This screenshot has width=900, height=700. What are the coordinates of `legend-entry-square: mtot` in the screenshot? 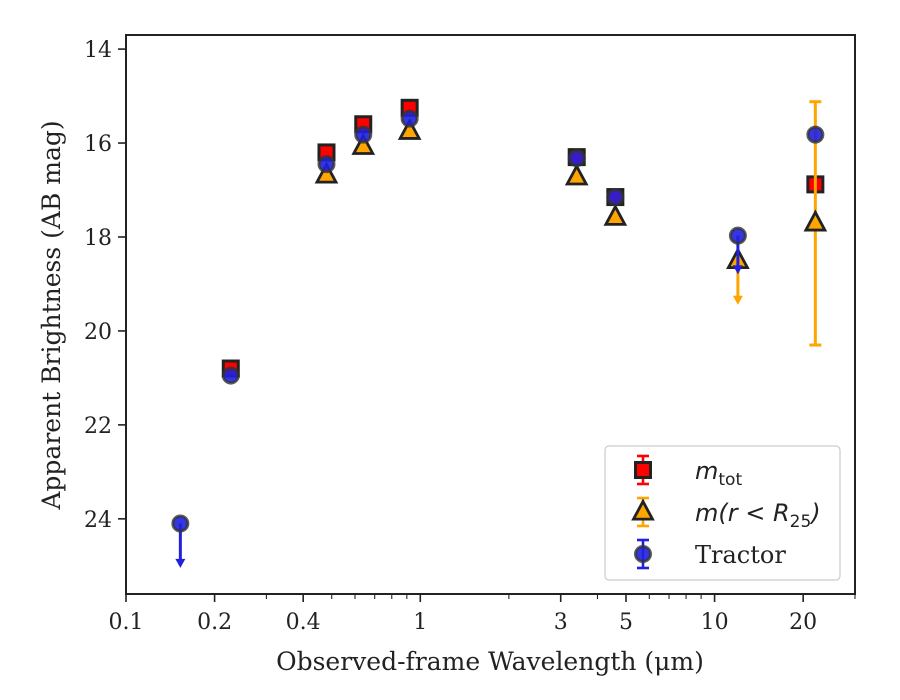 It's located at (688, 472).